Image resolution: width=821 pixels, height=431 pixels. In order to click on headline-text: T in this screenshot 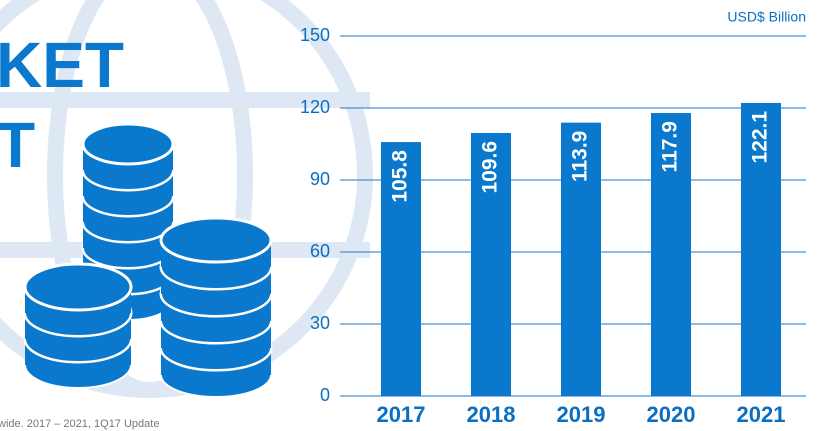, I will do `click(17, 145)`.